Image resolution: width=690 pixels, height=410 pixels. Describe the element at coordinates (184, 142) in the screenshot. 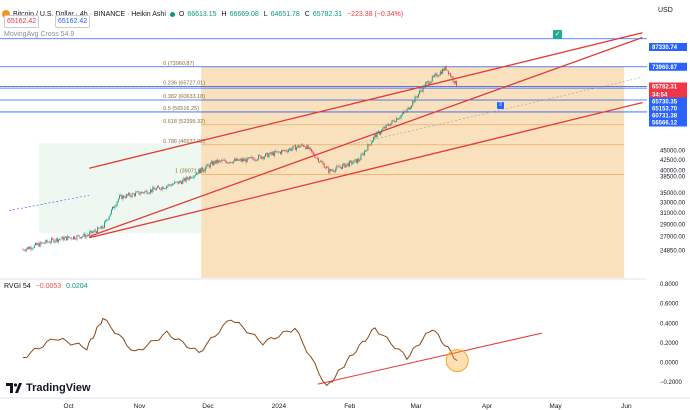

I see `fib-label-5: 0.786 (46537.02)` at that location.